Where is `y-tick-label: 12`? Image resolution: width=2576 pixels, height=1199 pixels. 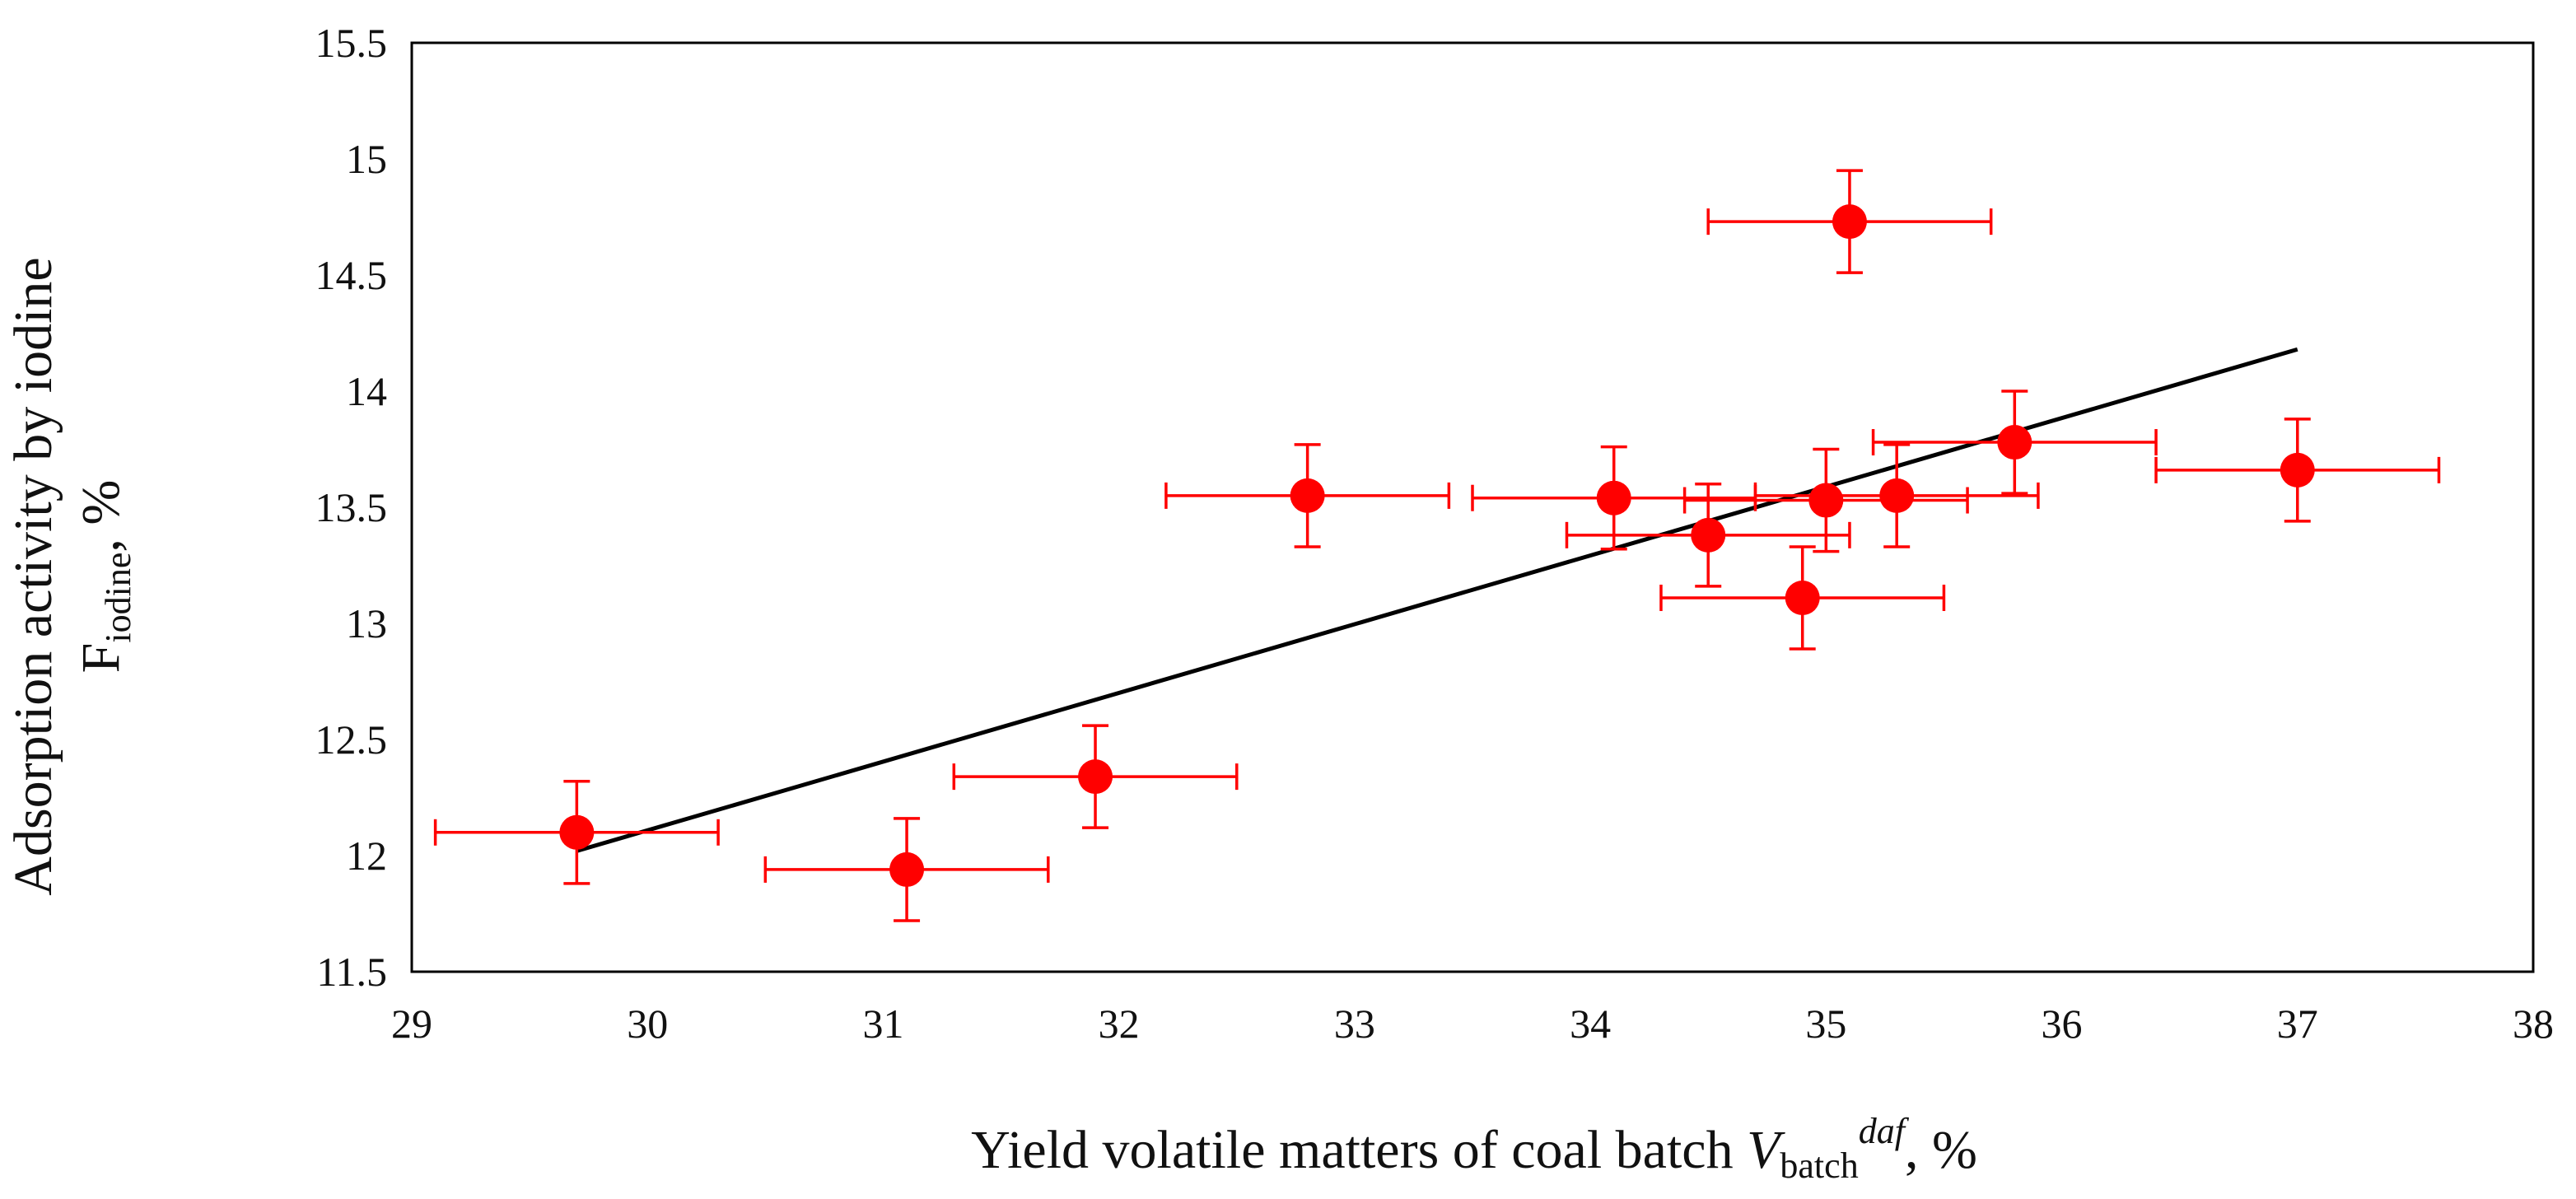
y-tick-label: 12 is located at coordinates (366, 856).